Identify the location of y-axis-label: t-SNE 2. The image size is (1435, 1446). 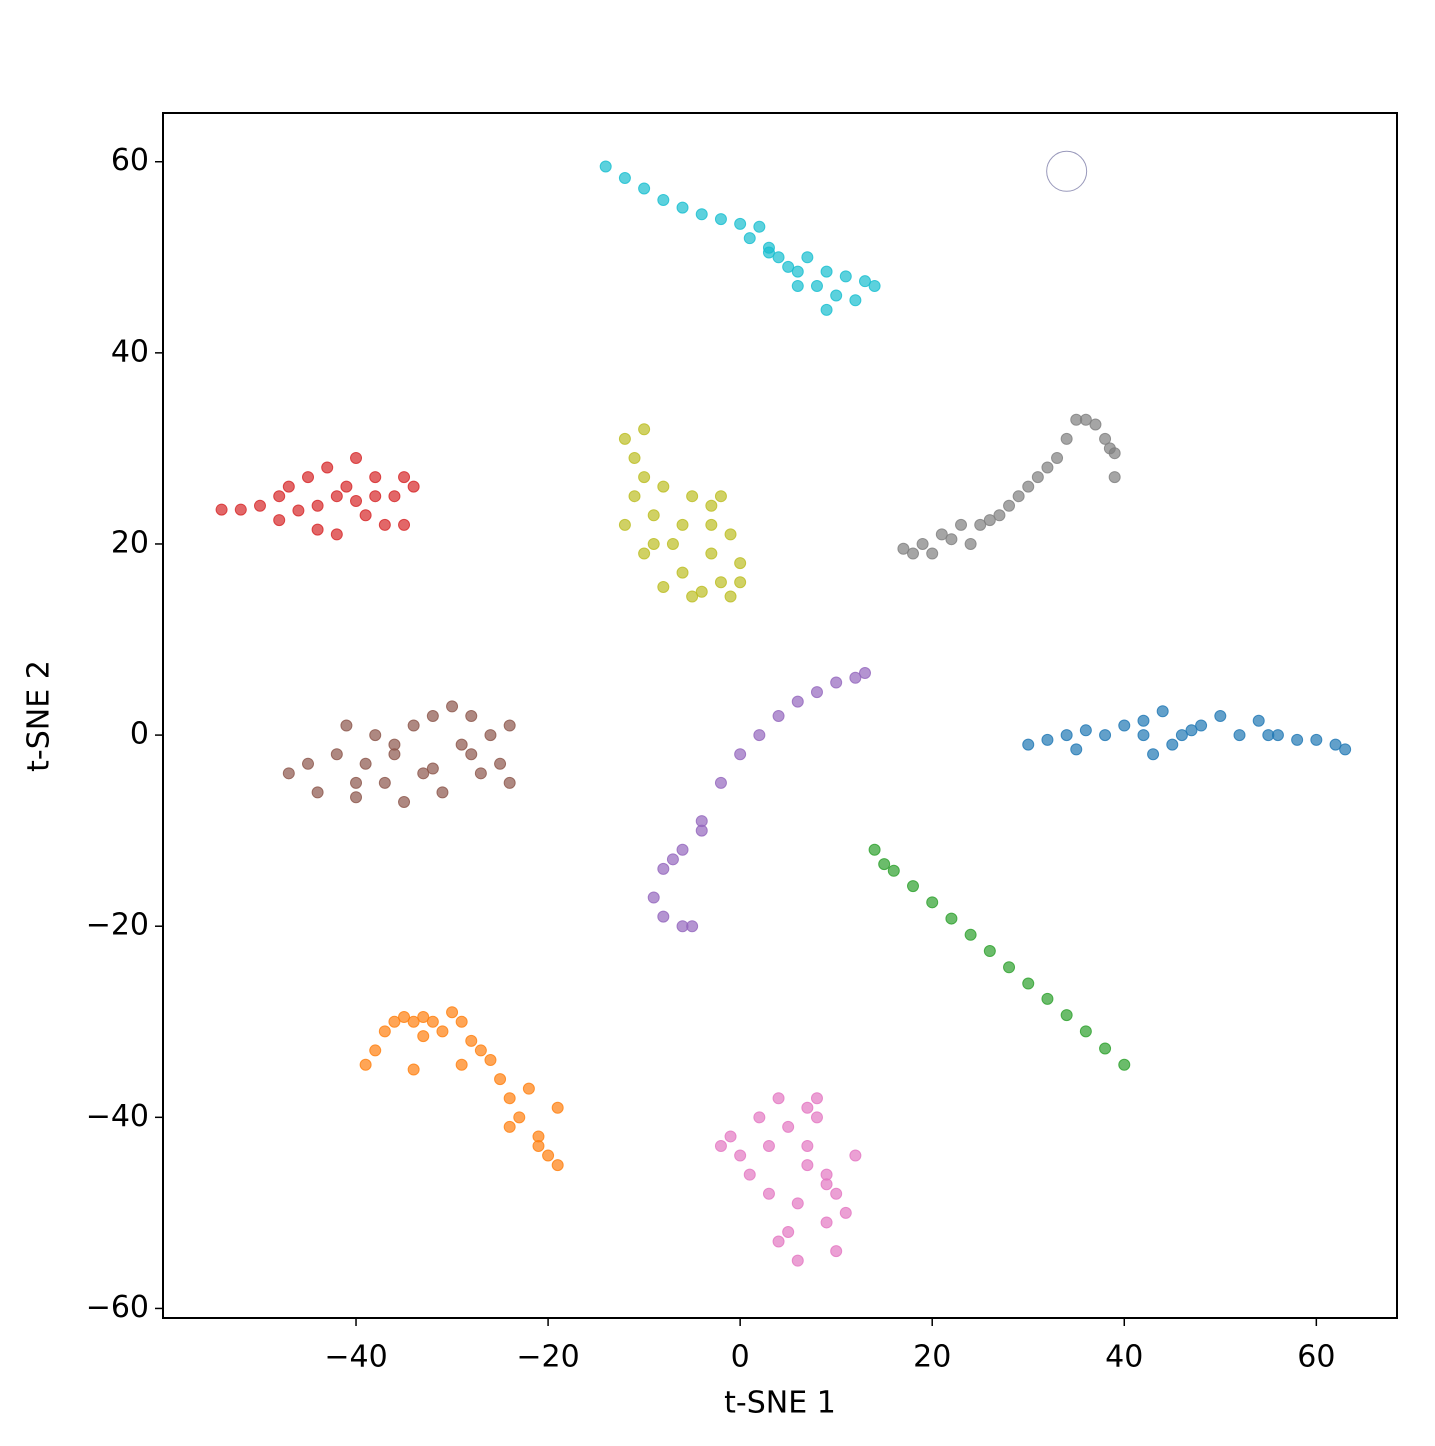
(39, 716).